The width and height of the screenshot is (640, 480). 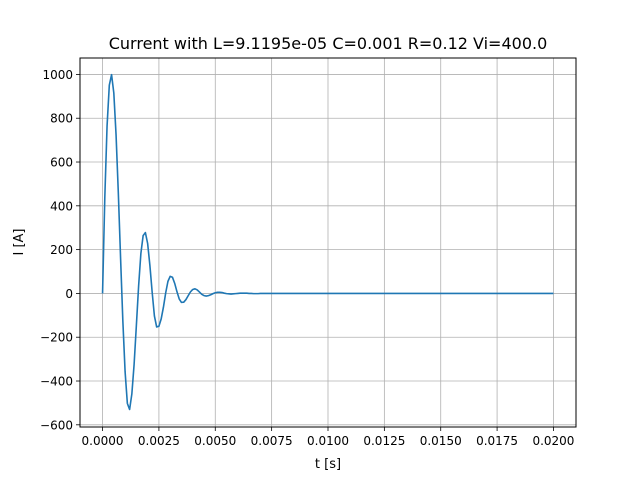 What do you see at coordinates (19, 241) in the screenshot?
I see `y-axis-label: I [A]` at bounding box center [19, 241].